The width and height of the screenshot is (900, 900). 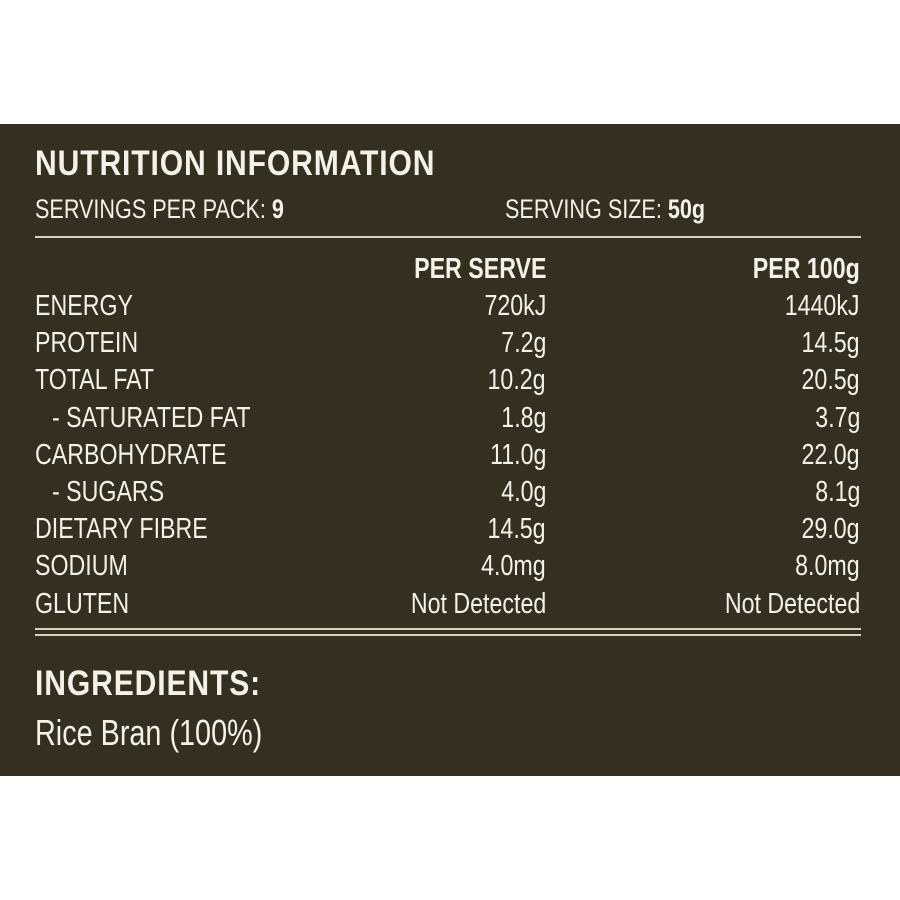 I want to click on nutrient-per-100g-value: 8.0mg, so click(x=827, y=566).